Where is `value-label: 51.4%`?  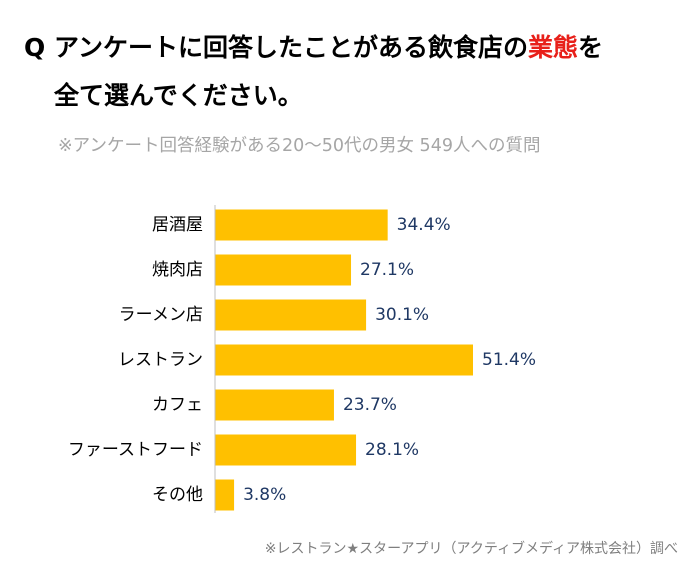 value-label: 51.4% is located at coordinates (509, 360).